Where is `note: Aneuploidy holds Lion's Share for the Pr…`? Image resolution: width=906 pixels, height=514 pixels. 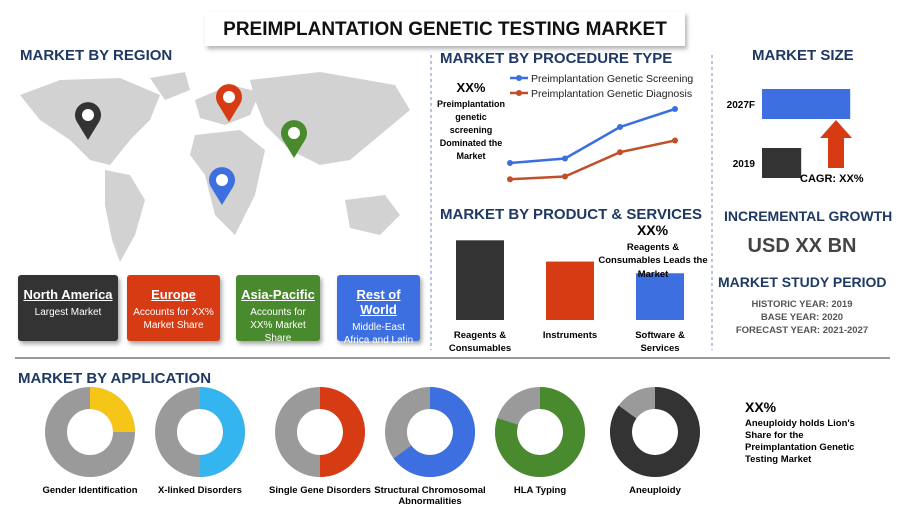 note: Aneuploidy holds Lion's Share for the Pr… is located at coordinates (800, 441).